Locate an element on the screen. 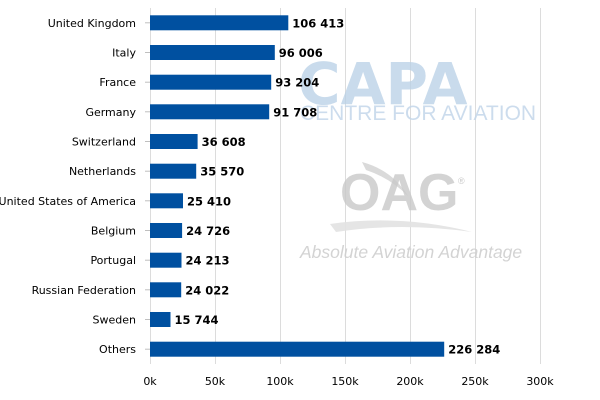 This screenshot has height=400, width=600. data-label: 35 570 is located at coordinates (222, 172).